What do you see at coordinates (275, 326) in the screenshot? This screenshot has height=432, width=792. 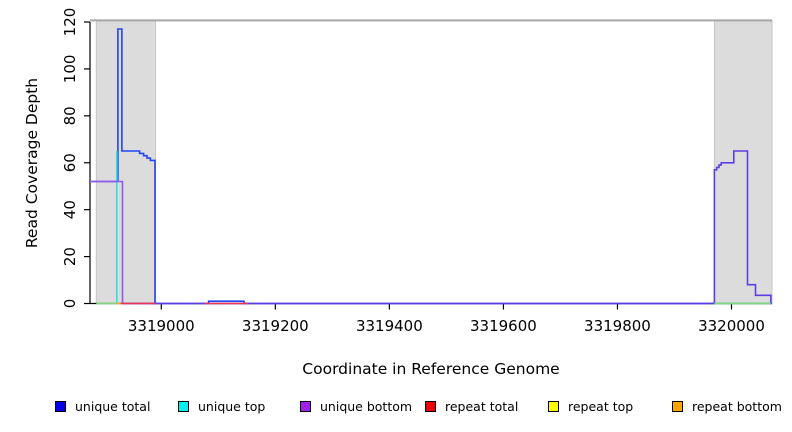 I see `x-tick-label: 3319200` at bounding box center [275, 326].